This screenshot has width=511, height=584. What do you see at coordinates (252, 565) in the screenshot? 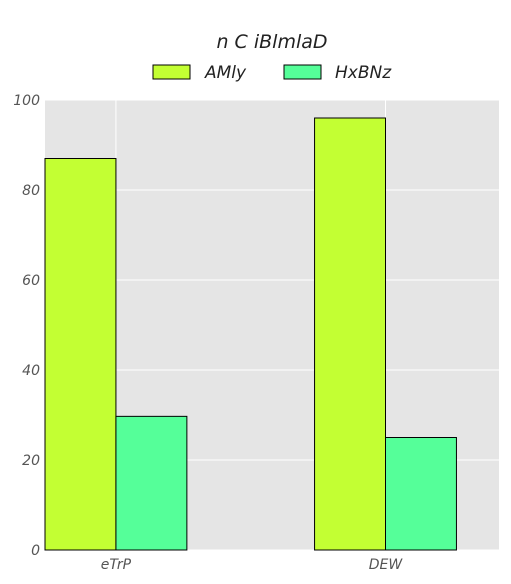
I see `x-axis: eTrP DEW` at bounding box center [252, 565].